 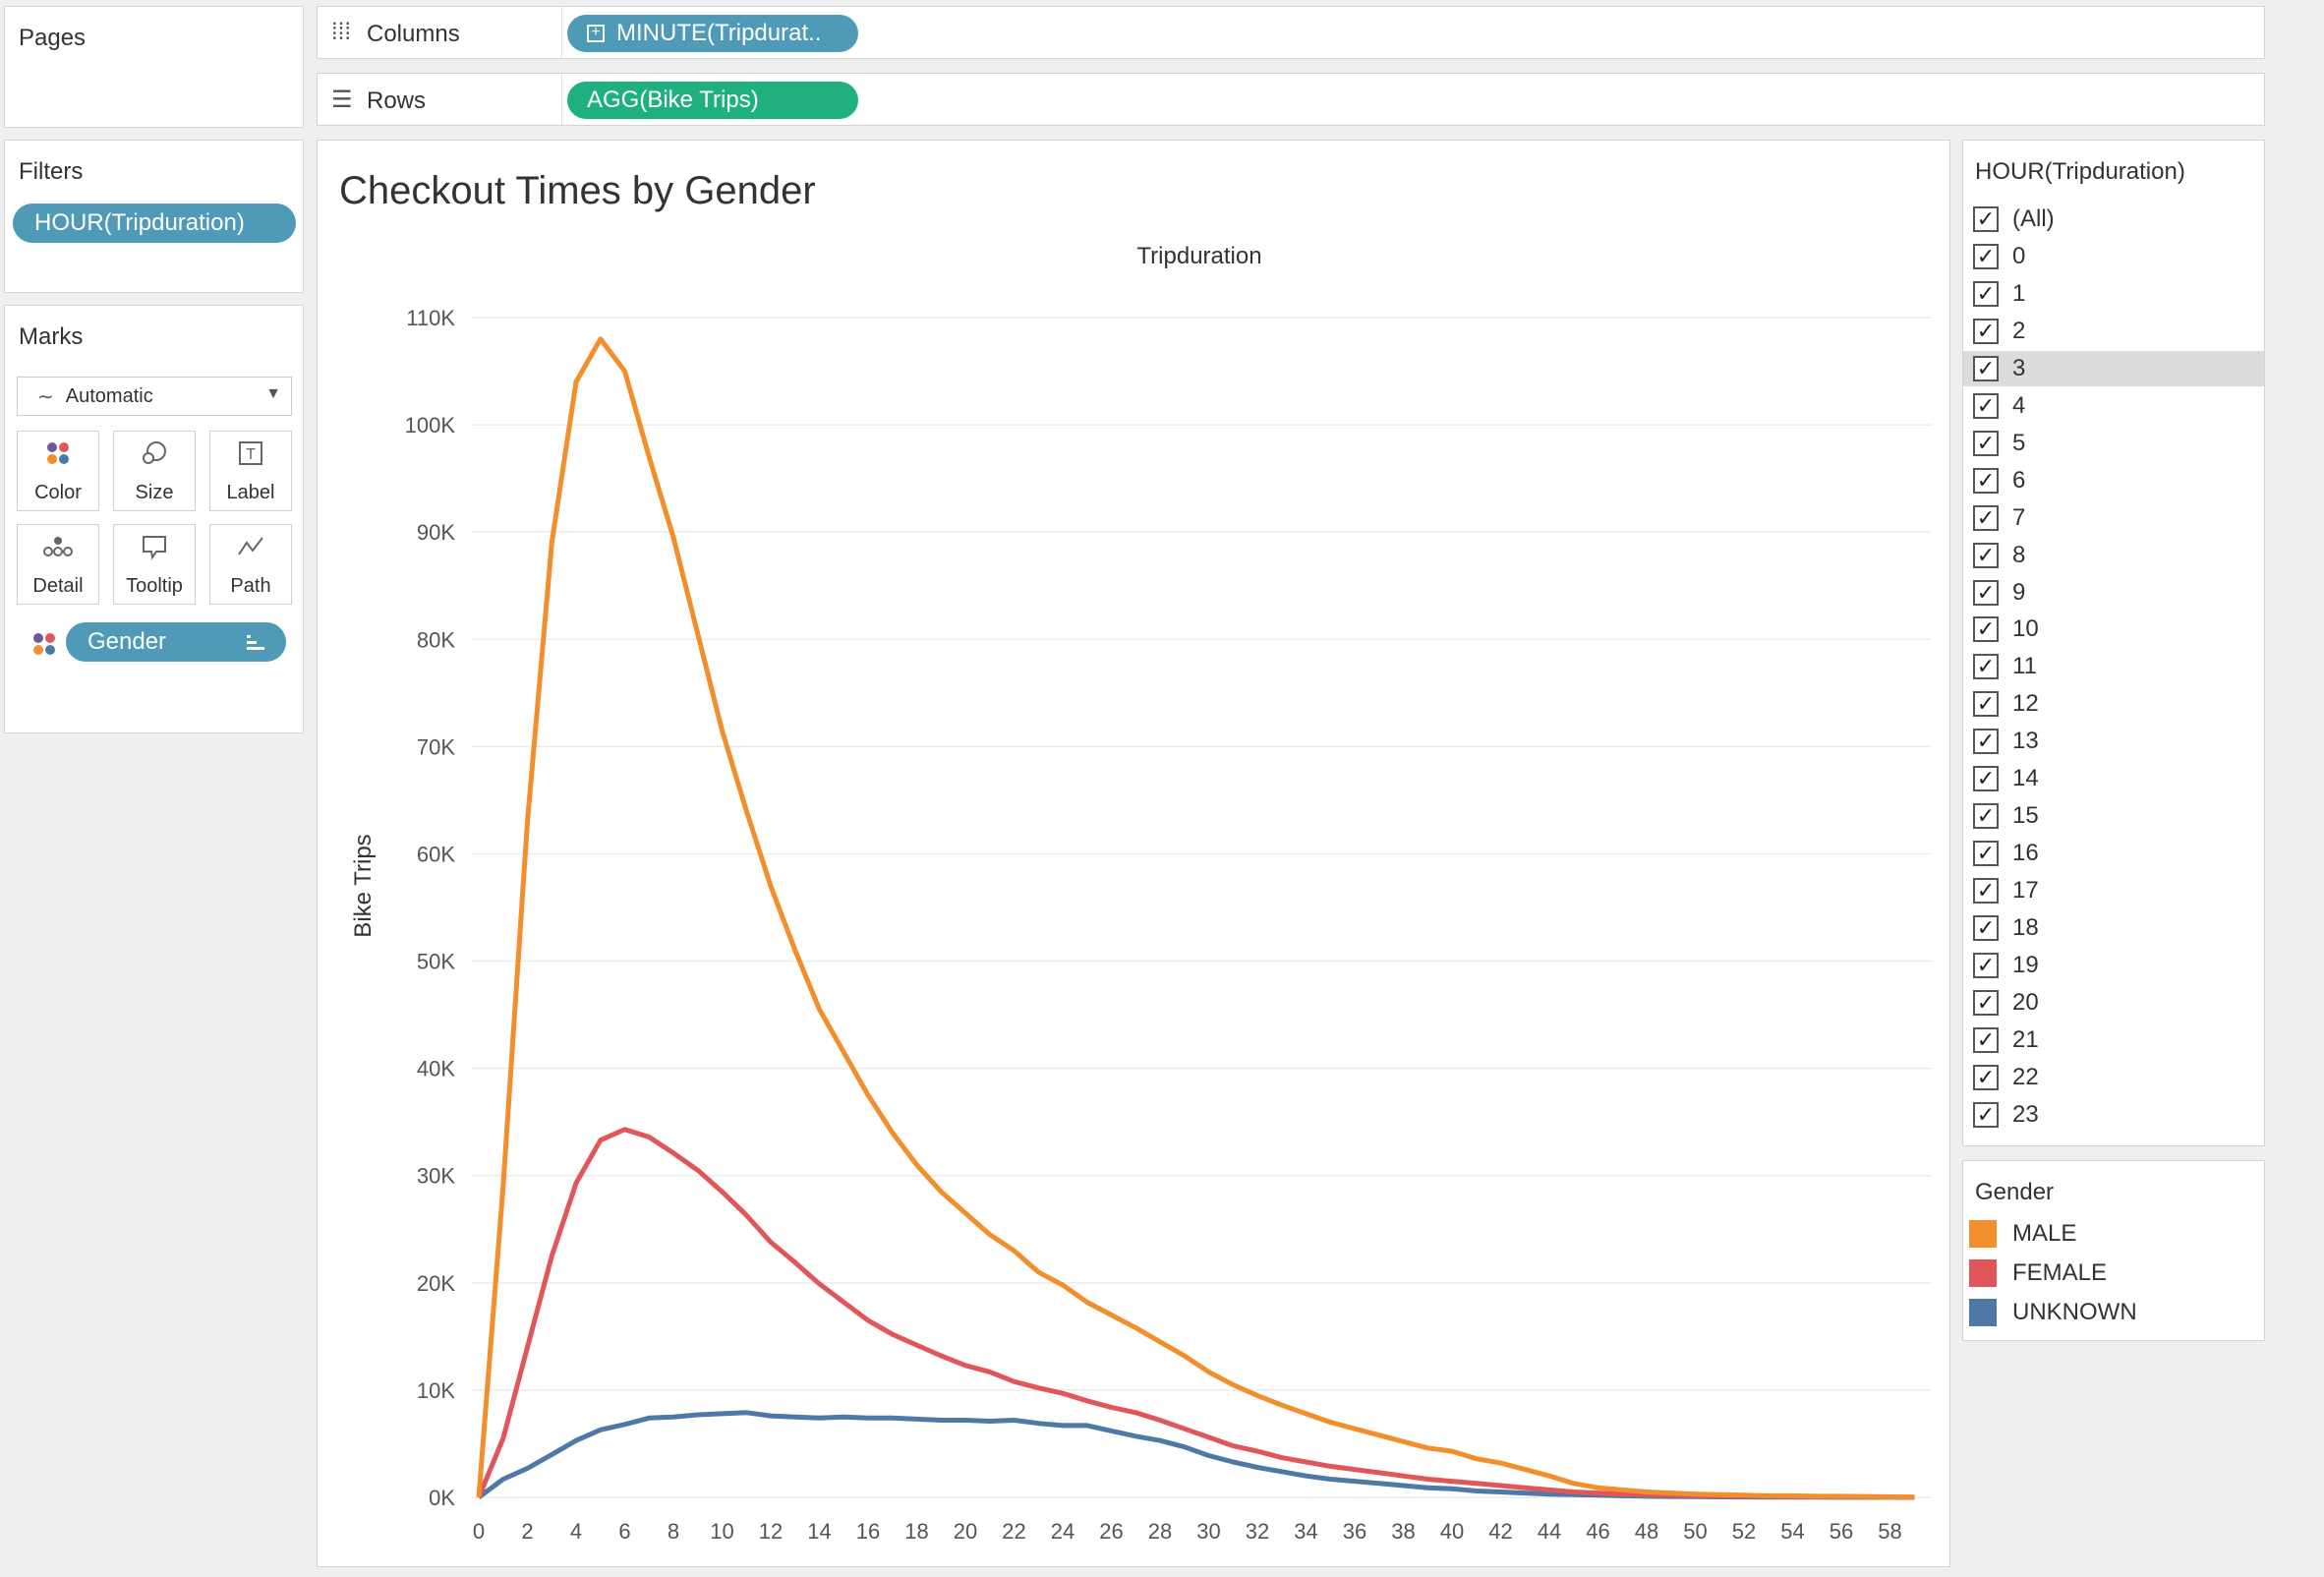 I want to click on marks-title: Marks, so click(x=51, y=337).